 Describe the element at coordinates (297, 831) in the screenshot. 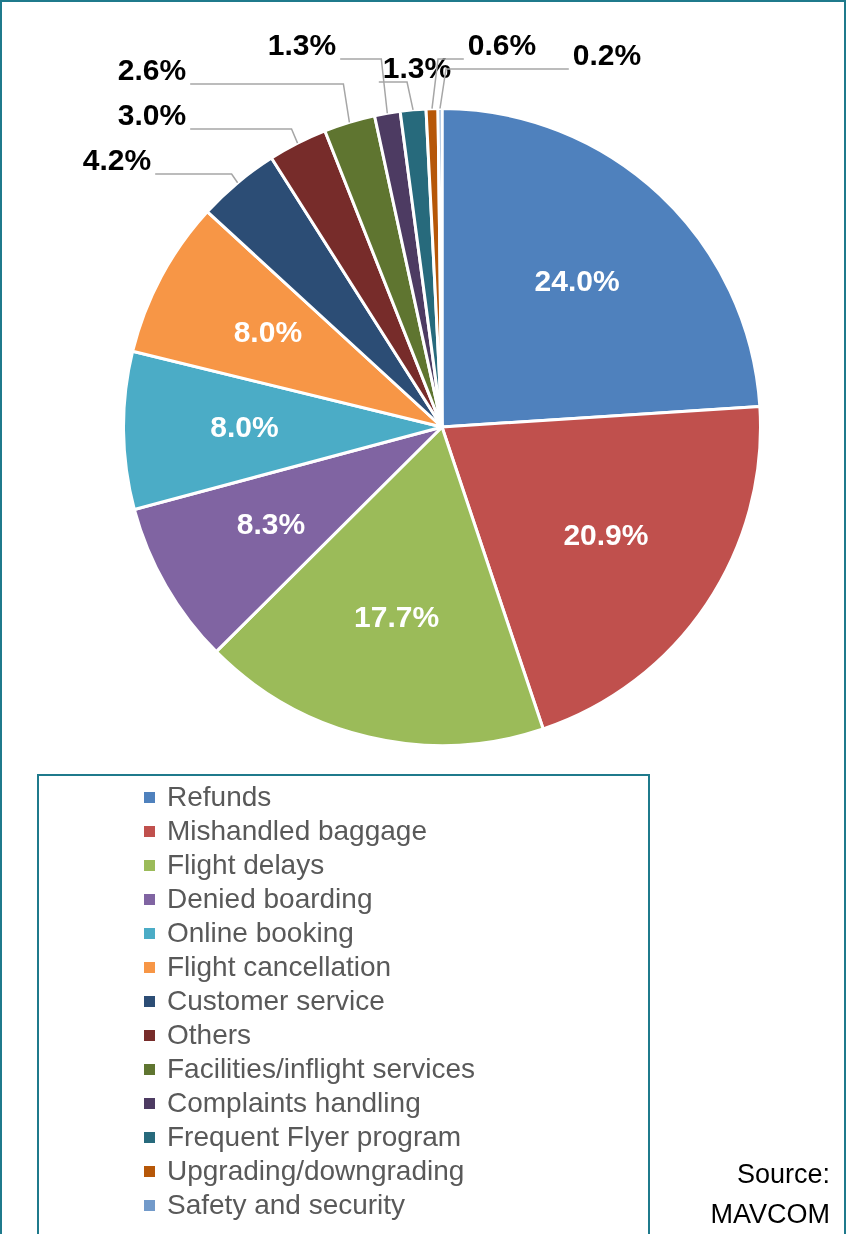

I see `legend-label: Mishandled baggage` at that location.